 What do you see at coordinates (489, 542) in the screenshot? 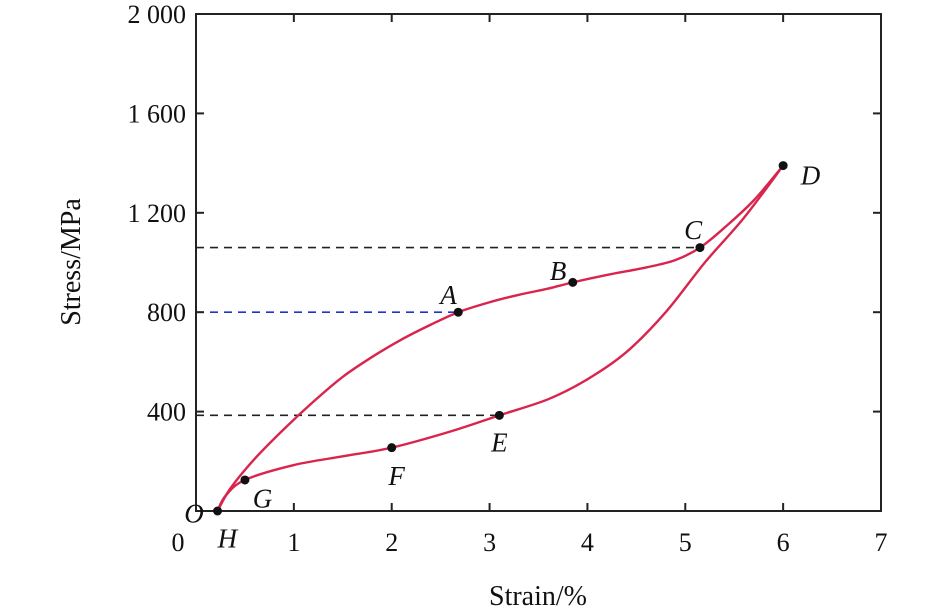
I see `x-tick-label: 3` at bounding box center [489, 542].